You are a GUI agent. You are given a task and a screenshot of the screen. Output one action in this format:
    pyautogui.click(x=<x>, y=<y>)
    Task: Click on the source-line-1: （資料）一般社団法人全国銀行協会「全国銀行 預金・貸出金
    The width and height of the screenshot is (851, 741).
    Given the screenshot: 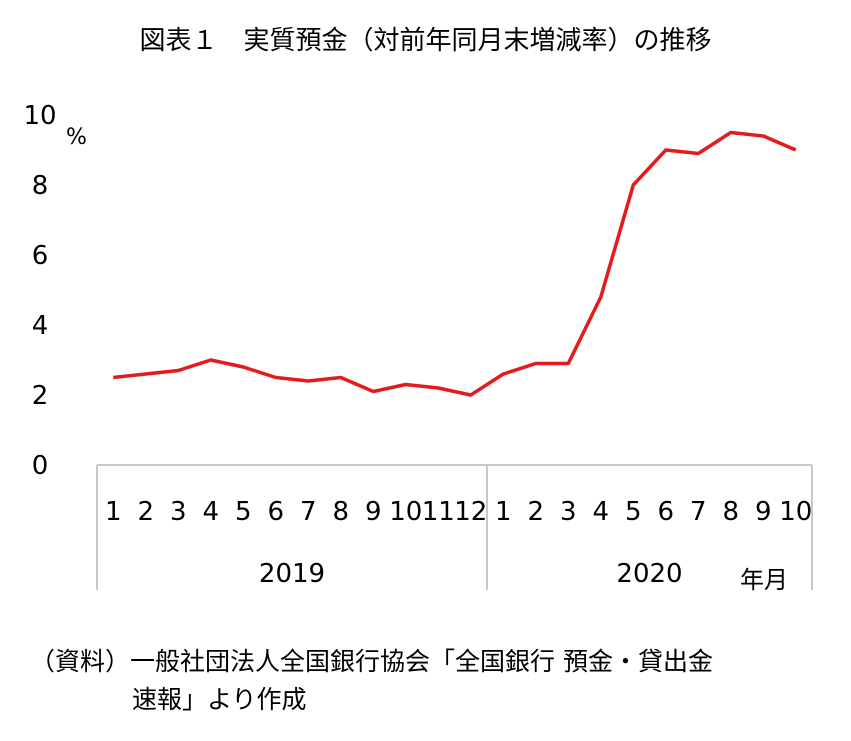 What is the action you would take?
    pyautogui.click(x=371, y=661)
    